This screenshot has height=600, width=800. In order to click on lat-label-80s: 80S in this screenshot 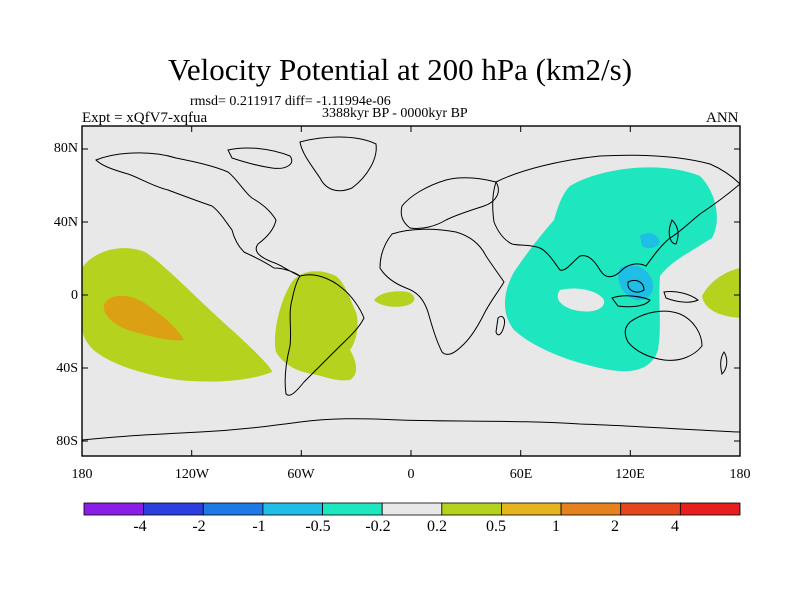, I will do `click(67, 441)`.